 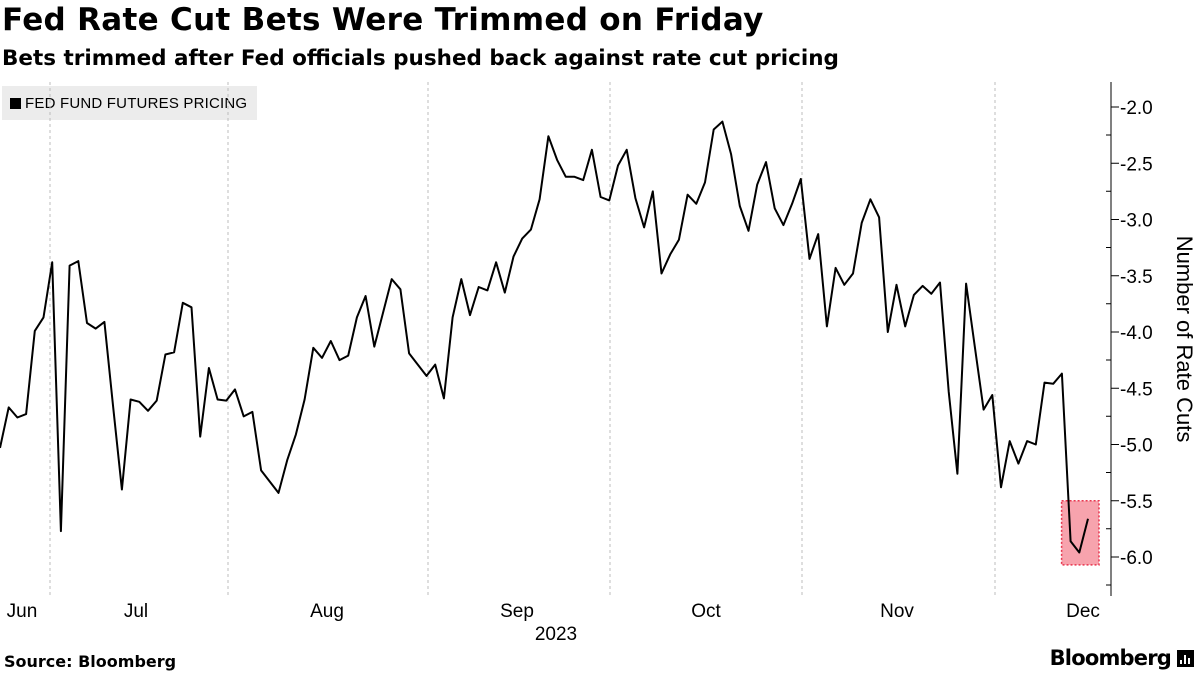 What do you see at coordinates (1136, 333) in the screenshot?
I see `y-tick-label: -4.0` at bounding box center [1136, 333].